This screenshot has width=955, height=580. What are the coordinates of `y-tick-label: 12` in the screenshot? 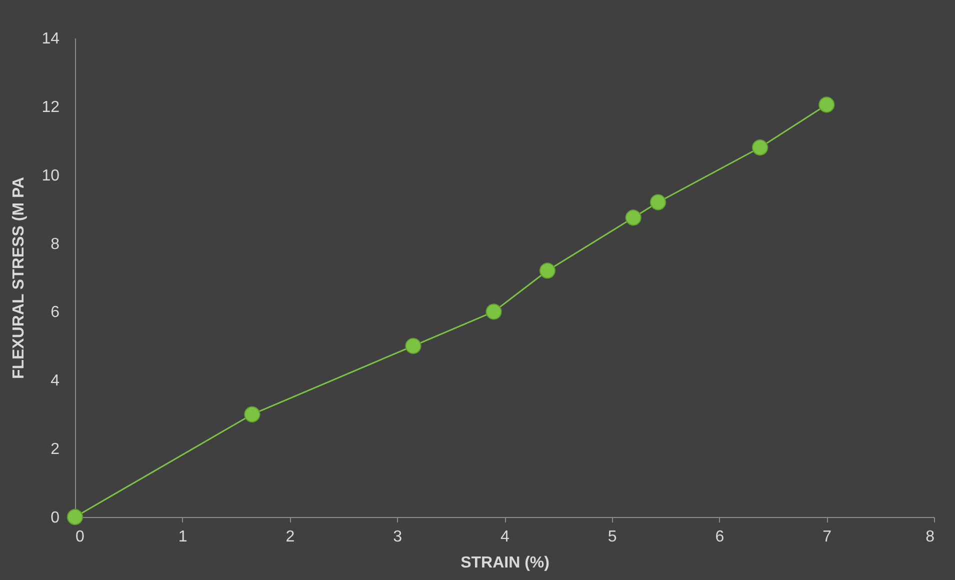 It's located at (51, 107).